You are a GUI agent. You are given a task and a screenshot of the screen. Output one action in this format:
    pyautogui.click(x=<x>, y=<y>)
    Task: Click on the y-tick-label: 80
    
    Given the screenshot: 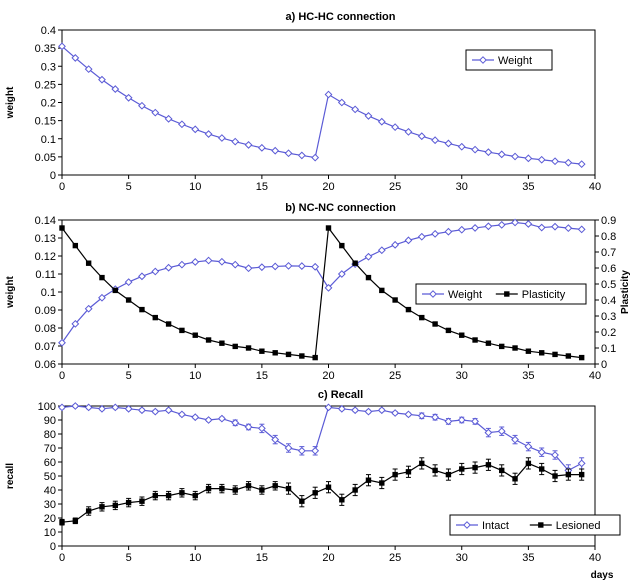 What is the action you would take?
    pyautogui.click(x=50, y=435)
    